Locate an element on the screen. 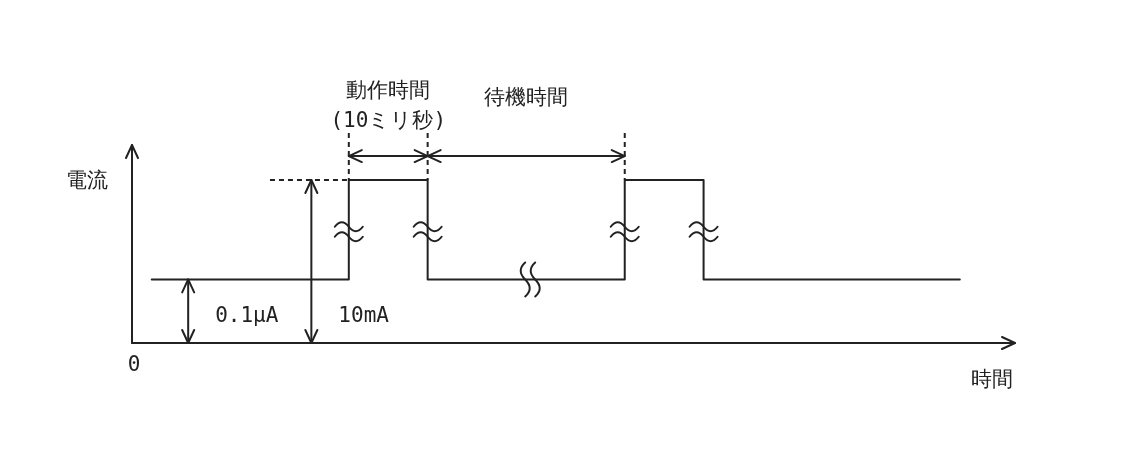 This screenshot has width=1147, height=465. y-axis-title: 電流 is located at coordinates (87, 180).